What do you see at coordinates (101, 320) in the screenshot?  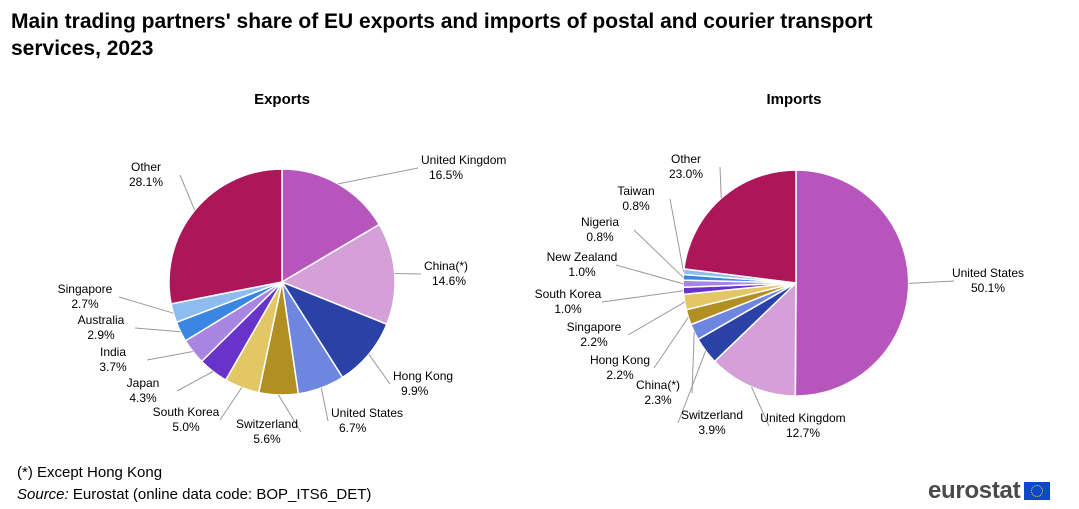 I see `exports-label-australia: Australia` at bounding box center [101, 320].